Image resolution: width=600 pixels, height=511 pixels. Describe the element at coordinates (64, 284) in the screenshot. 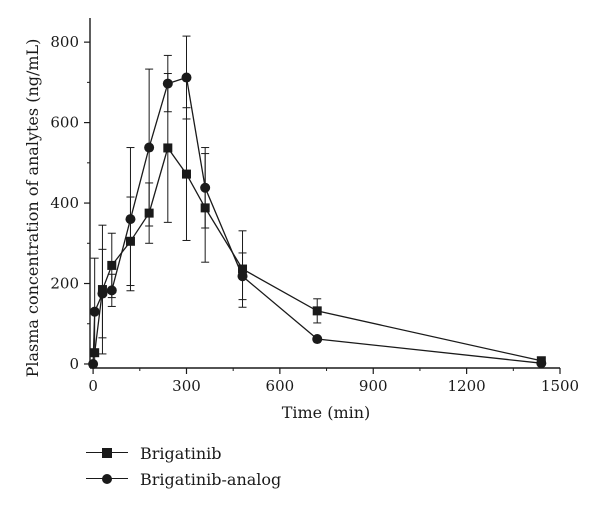

I see `y-tick-label: 200` at that location.